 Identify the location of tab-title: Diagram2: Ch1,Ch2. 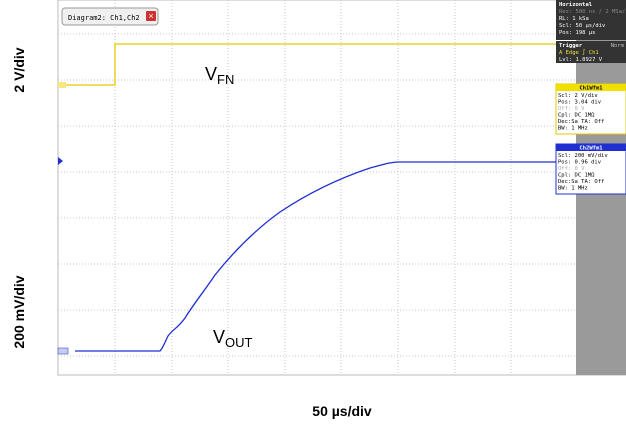
(104, 18).